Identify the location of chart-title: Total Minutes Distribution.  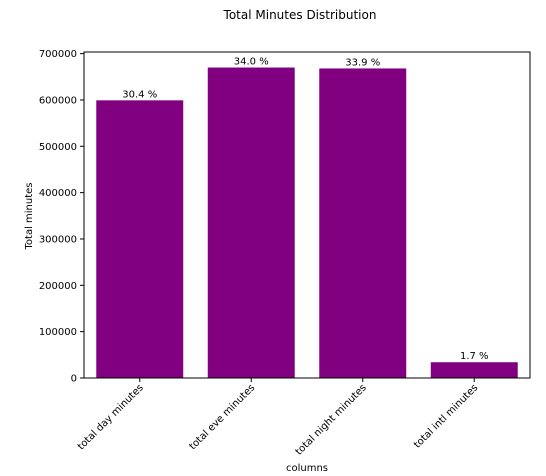
(300, 15).